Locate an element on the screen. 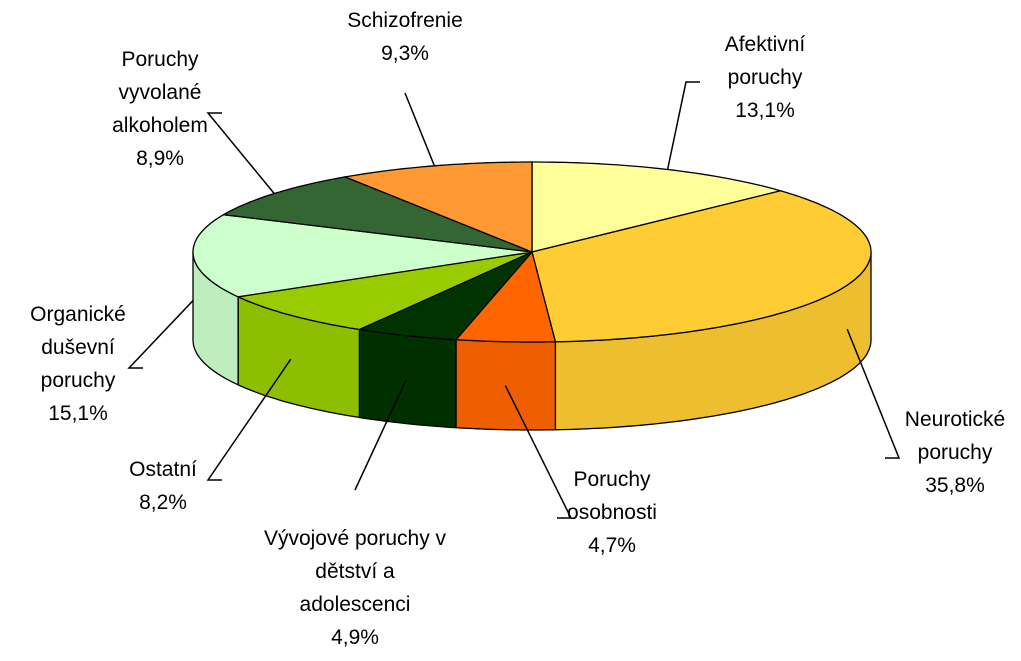 This screenshot has height=661, width=1021. value-label: 4,9% is located at coordinates (355, 637).